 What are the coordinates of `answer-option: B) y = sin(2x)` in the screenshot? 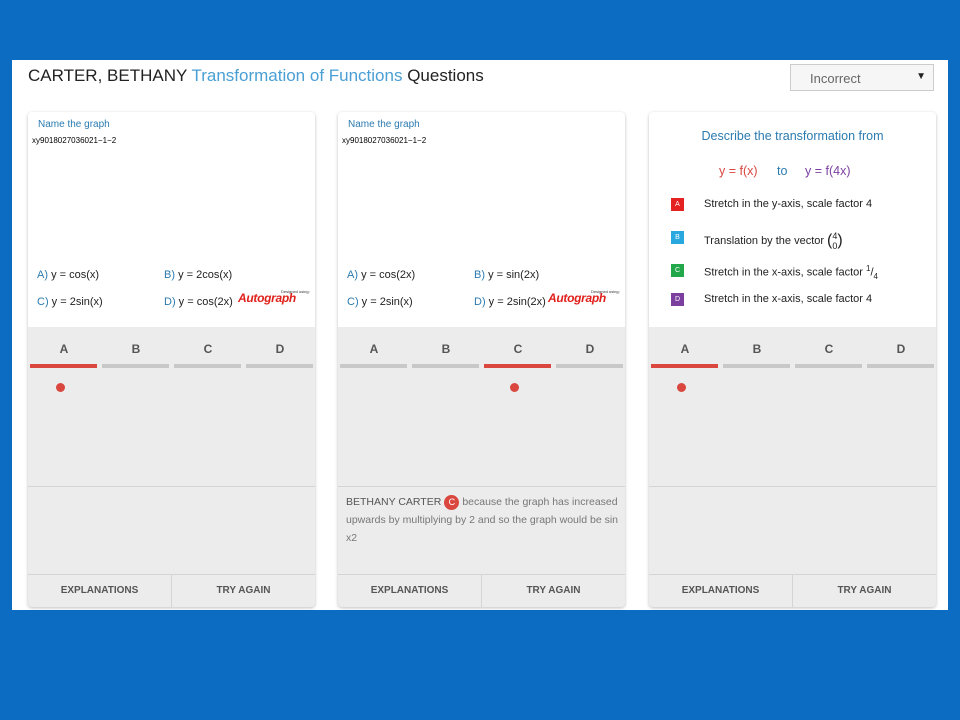 It's located at (506, 275).